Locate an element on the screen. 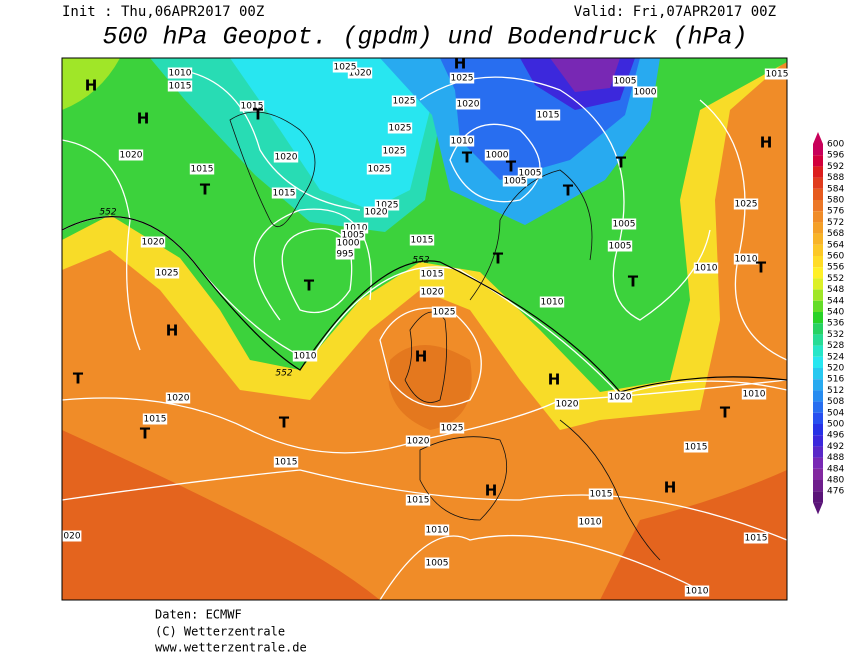  website: www.wetterzentrale.de is located at coordinates (231, 648).